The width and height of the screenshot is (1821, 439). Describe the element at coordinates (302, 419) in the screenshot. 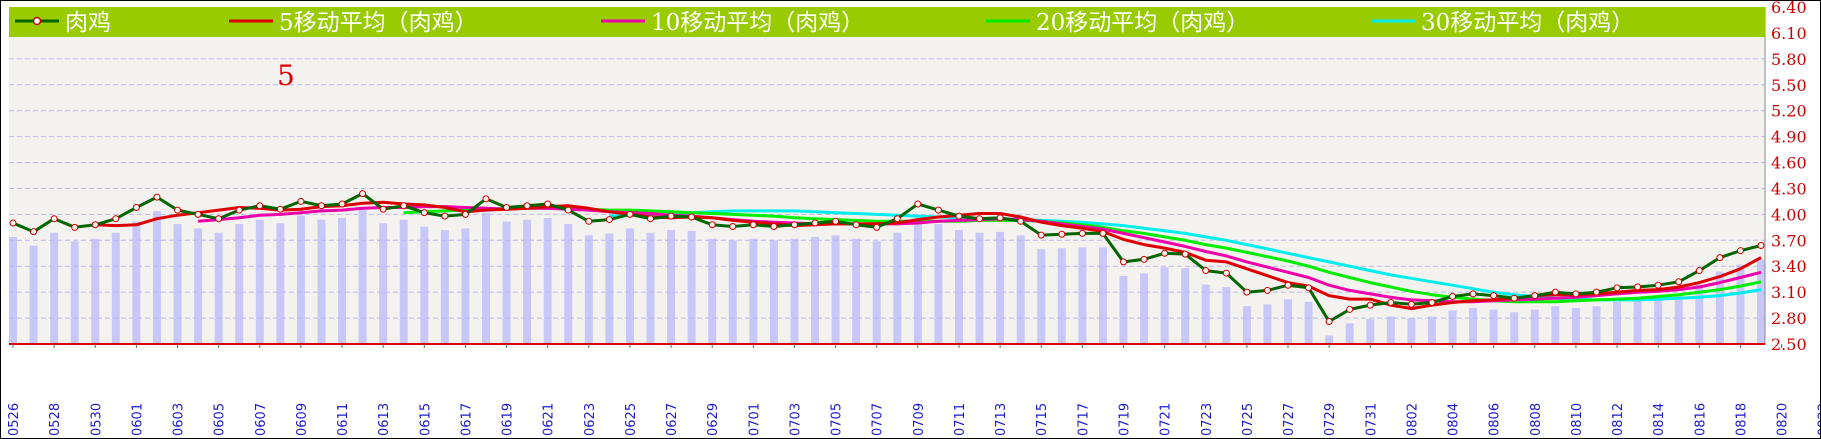

I see `x-tick-label: 0609` at that location.